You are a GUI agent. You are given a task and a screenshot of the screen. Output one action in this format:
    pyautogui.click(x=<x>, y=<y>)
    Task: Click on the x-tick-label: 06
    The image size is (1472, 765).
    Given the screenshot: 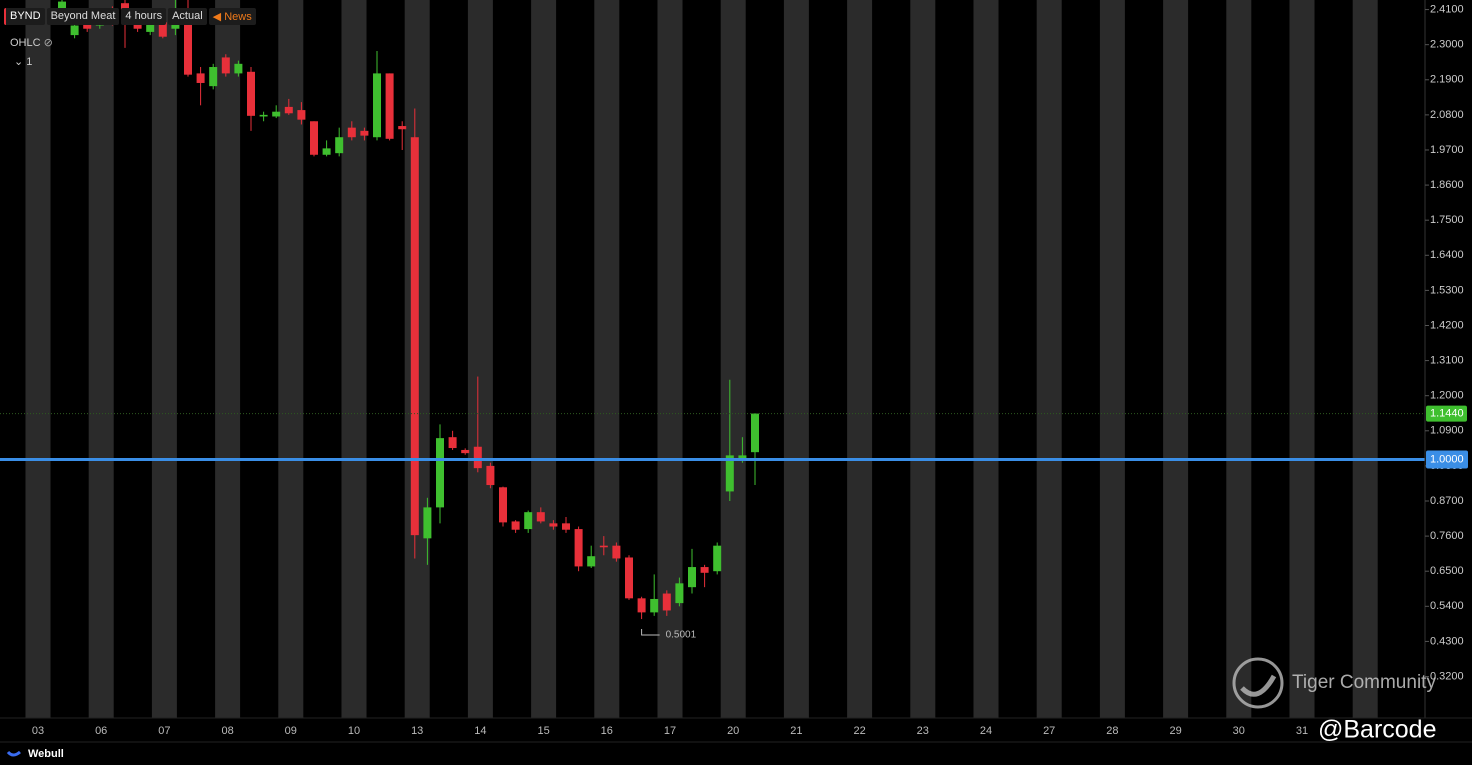 What is the action you would take?
    pyautogui.click(x=101, y=731)
    